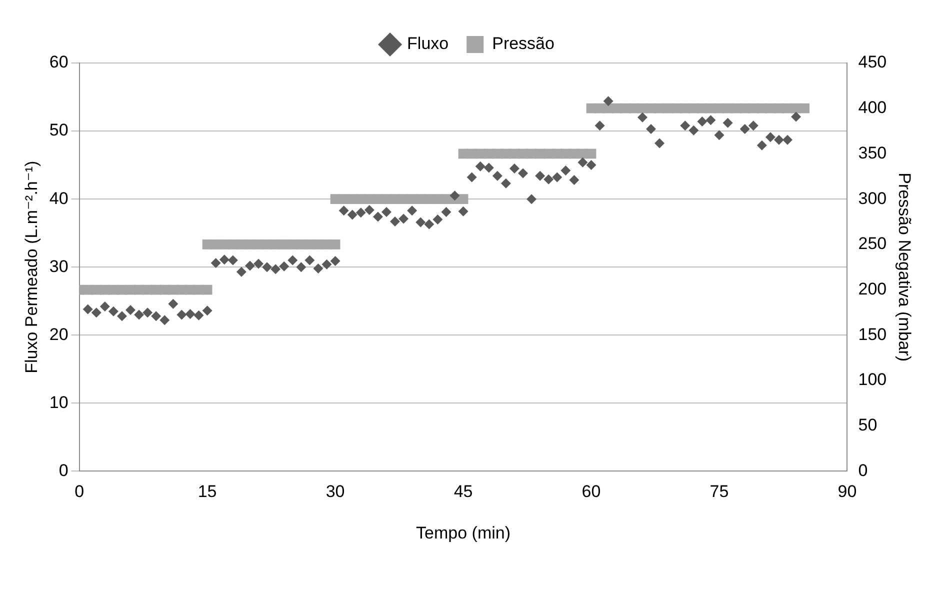 This screenshot has width=941, height=592. What do you see at coordinates (463, 532) in the screenshot?
I see `x-axis-title: Tempo (min)` at bounding box center [463, 532].